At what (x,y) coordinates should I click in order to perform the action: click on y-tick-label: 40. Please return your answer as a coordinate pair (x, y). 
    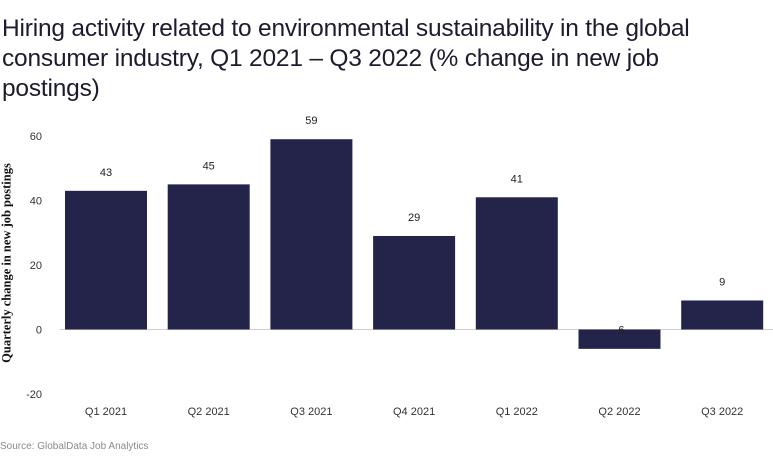
    Looking at the image, I should click on (36, 202).